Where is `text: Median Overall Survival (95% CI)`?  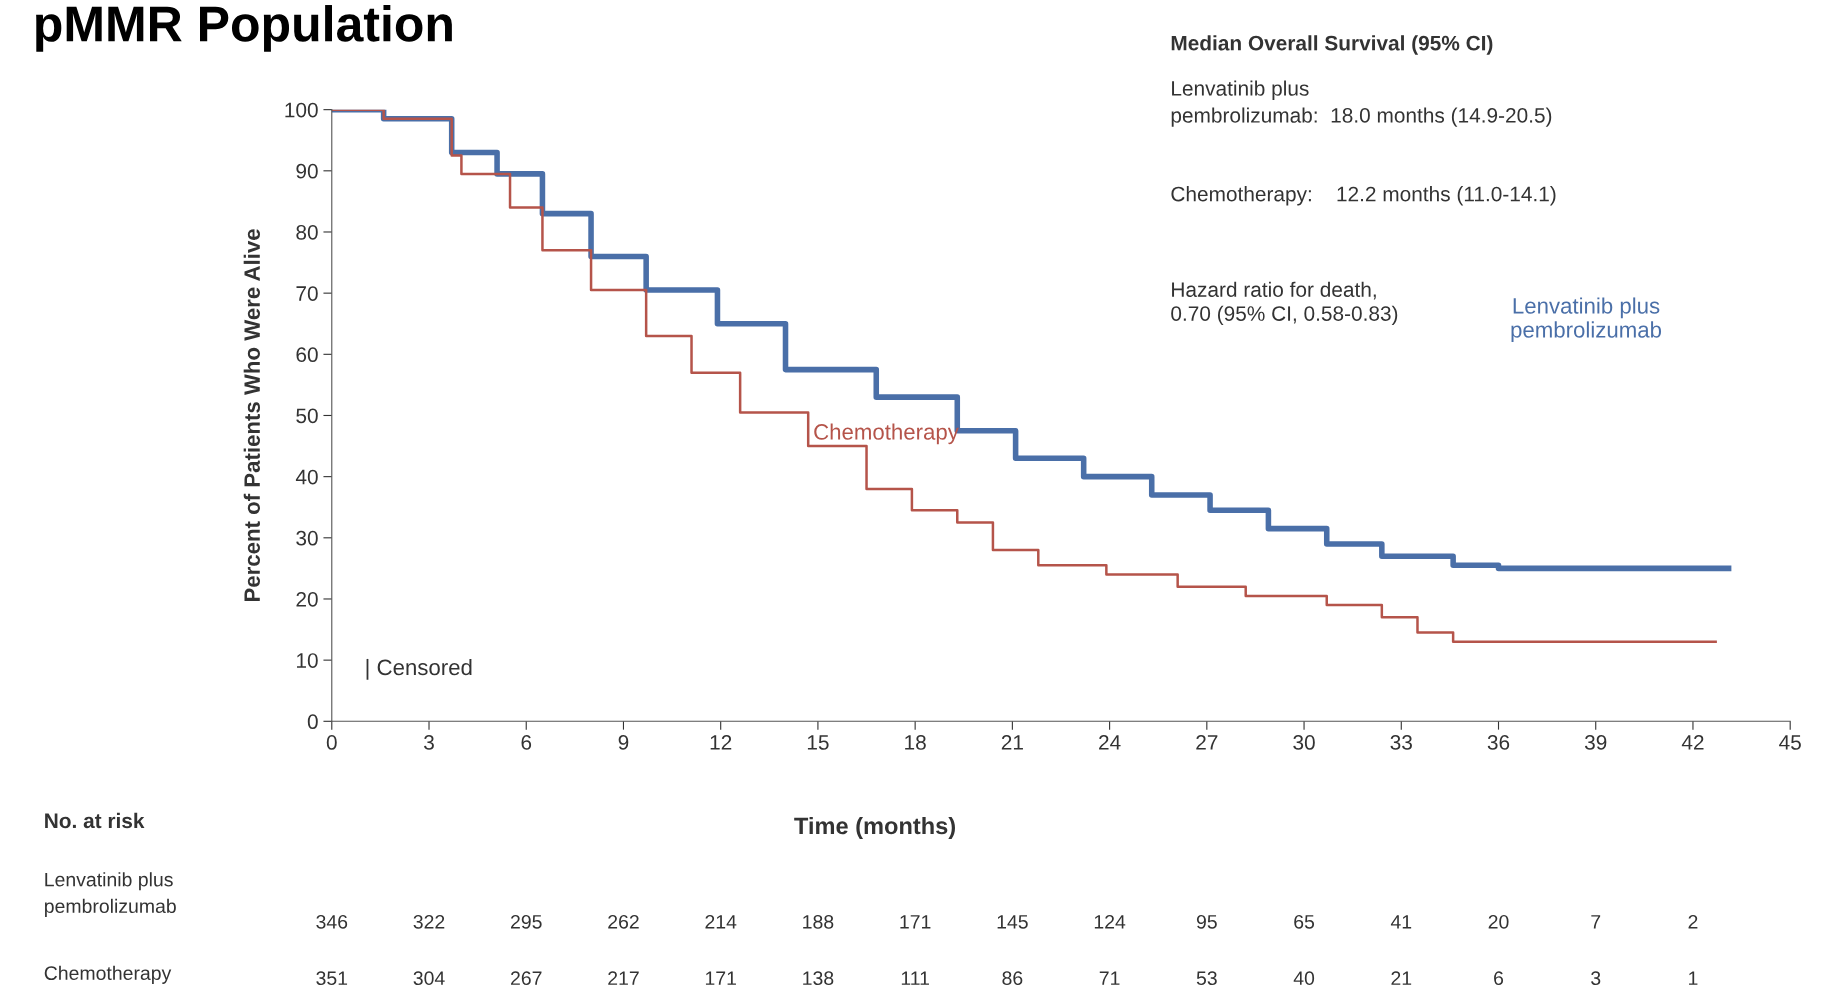
text: Median Overall Survival (95% CI) is located at coordinates (1332, 45).